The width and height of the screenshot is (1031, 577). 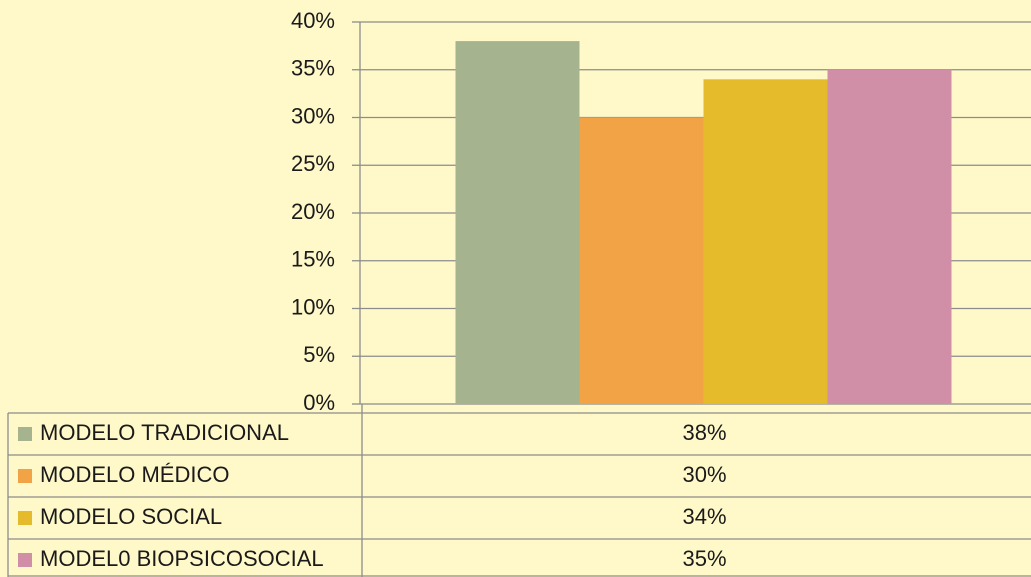 What do you see at coordinates (704, 558) in the screenshot?
I see `table-value: 35%` at bounding box center [704, 558].